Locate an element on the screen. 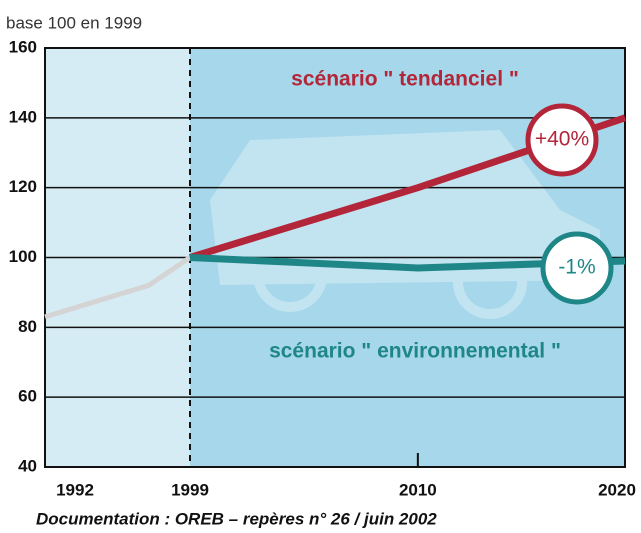 This screenshot has width=641, height=533. series-label: scénario " environnemental " is located at coordinates (415, 351).